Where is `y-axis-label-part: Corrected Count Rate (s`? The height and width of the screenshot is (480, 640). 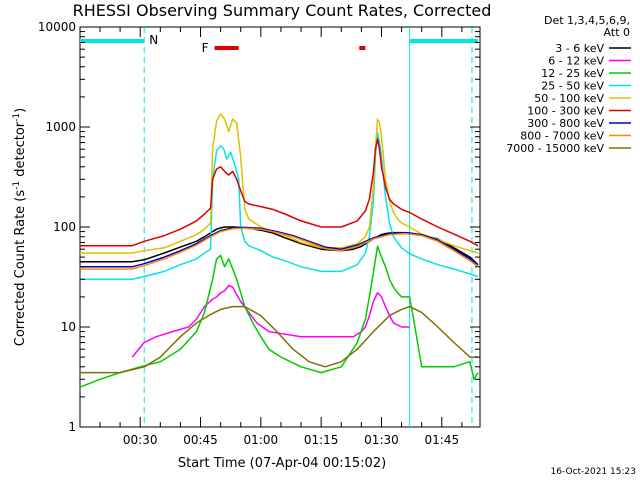
y-axis-label-part: Corrected Count Rate (s is located at coordinates (20, 268).